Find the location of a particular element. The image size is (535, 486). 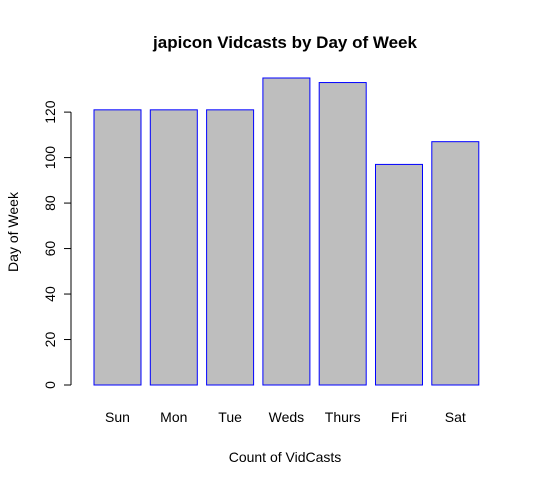

bar-thurs is located at coordinates (342, 234).